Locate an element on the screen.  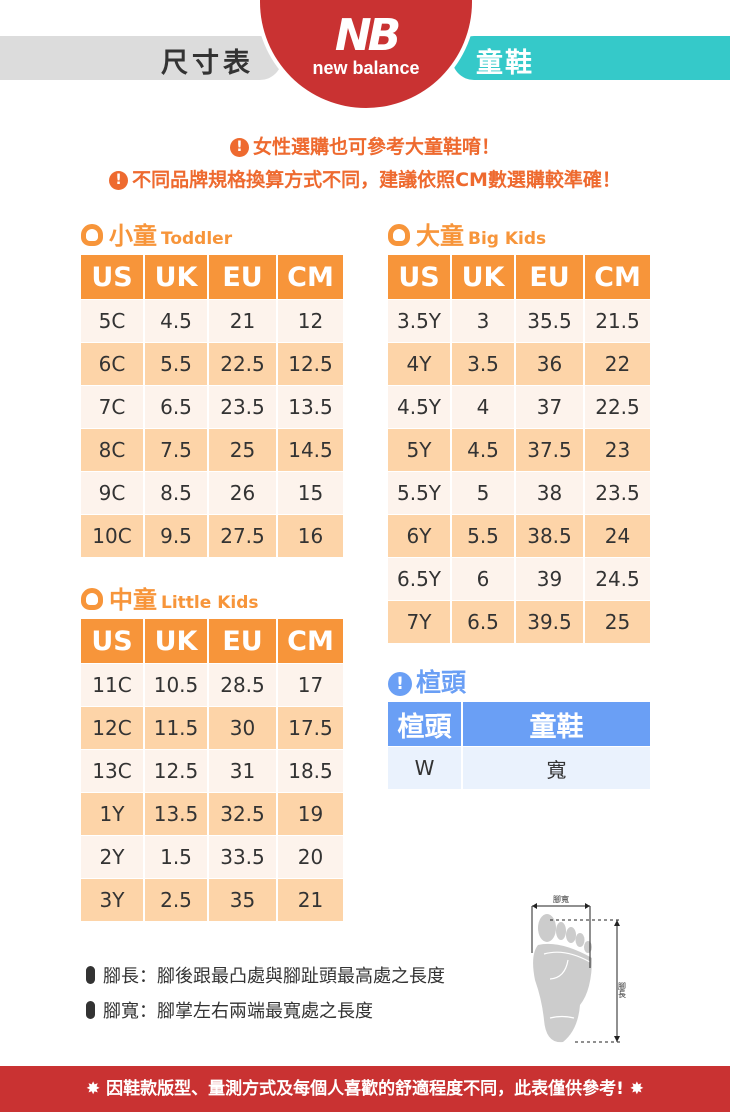
size-row: 8C 7.5 25 14.5 is located at coordinates (212, 449).